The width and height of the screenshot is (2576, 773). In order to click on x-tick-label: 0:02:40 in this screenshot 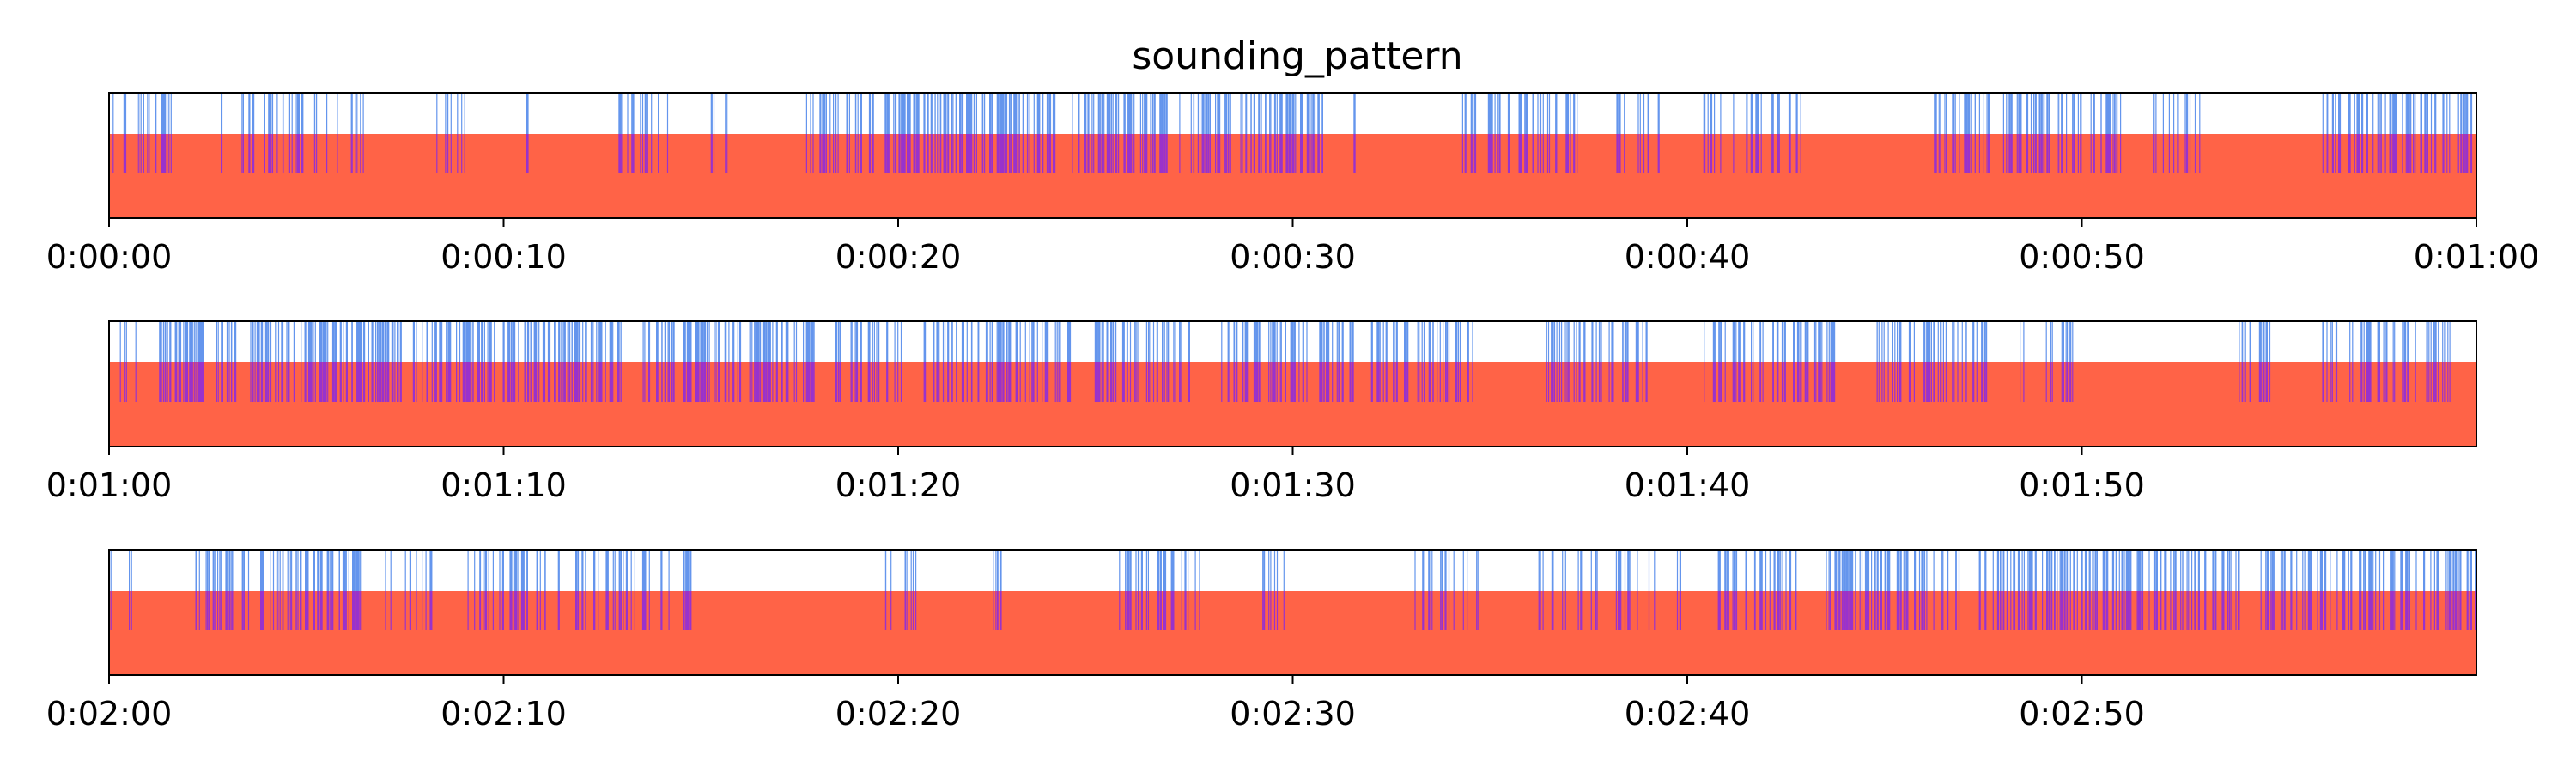, I will do `click(1688, 714)`.